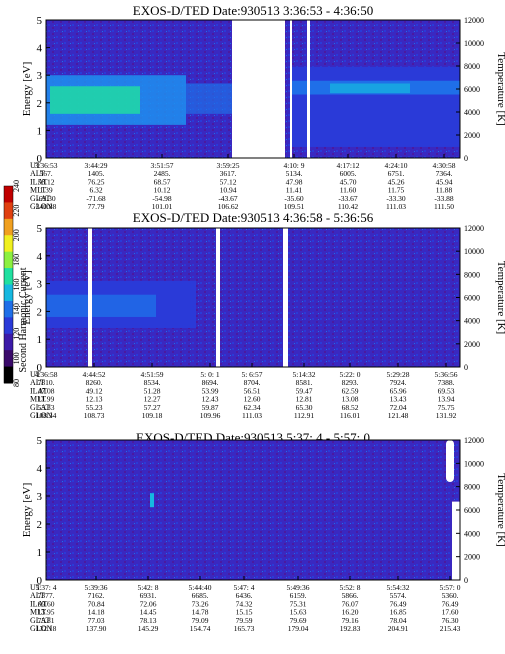  What do you see at coordinates (96, 620) in the screenshot?
I see `table-cell: 77.03` at bounding box center [96, 620].